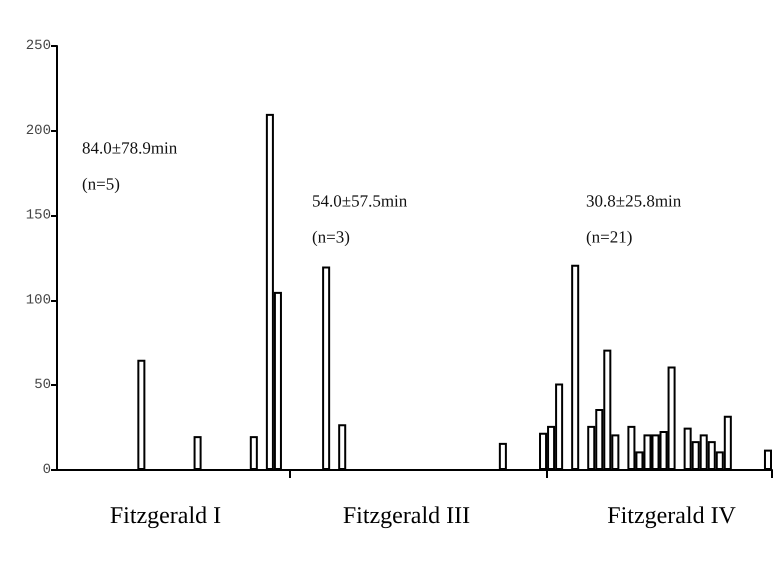 Image resolution: width=773 pixels, height=569 pixels. I want to click on y-tick-label: 150, so click(38, 216).